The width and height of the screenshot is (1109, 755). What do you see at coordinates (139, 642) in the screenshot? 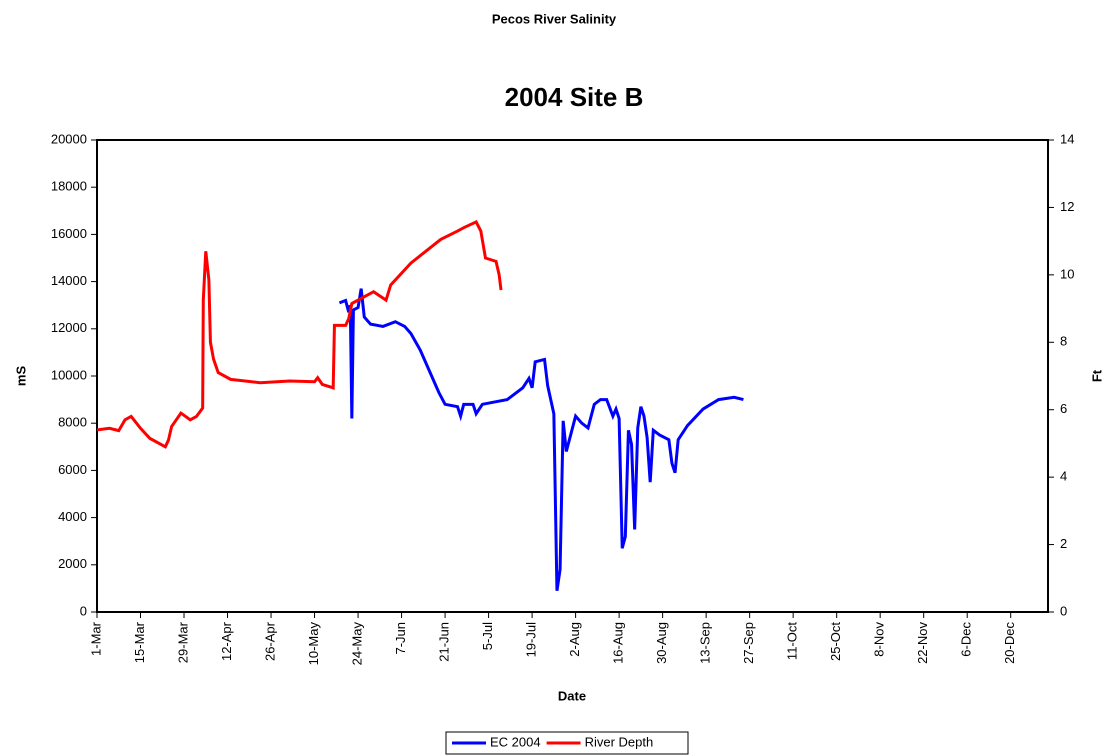
I see `x-tick-label: 15-Mar` at bounding box center [139, 642].